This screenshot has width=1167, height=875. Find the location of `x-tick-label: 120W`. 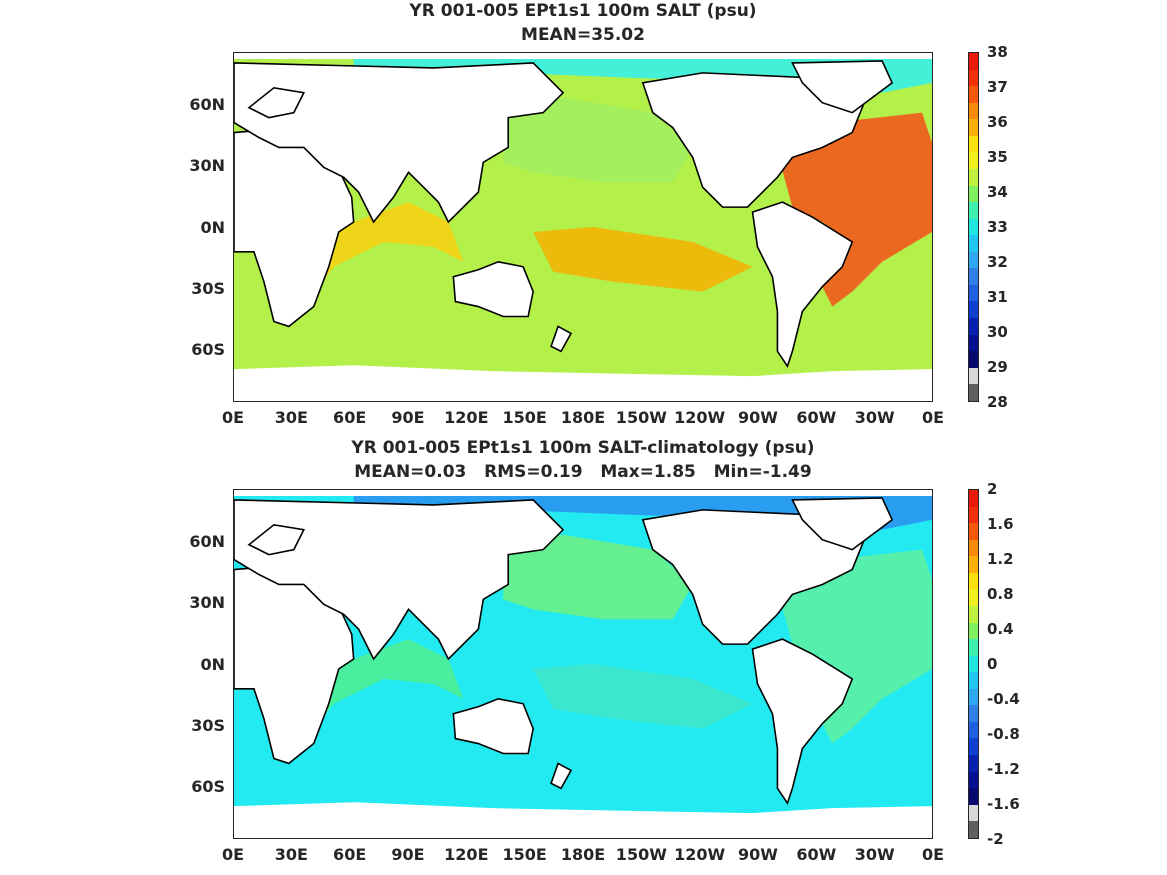

x-tick-label: 120W is located at coordinates (700, 854).